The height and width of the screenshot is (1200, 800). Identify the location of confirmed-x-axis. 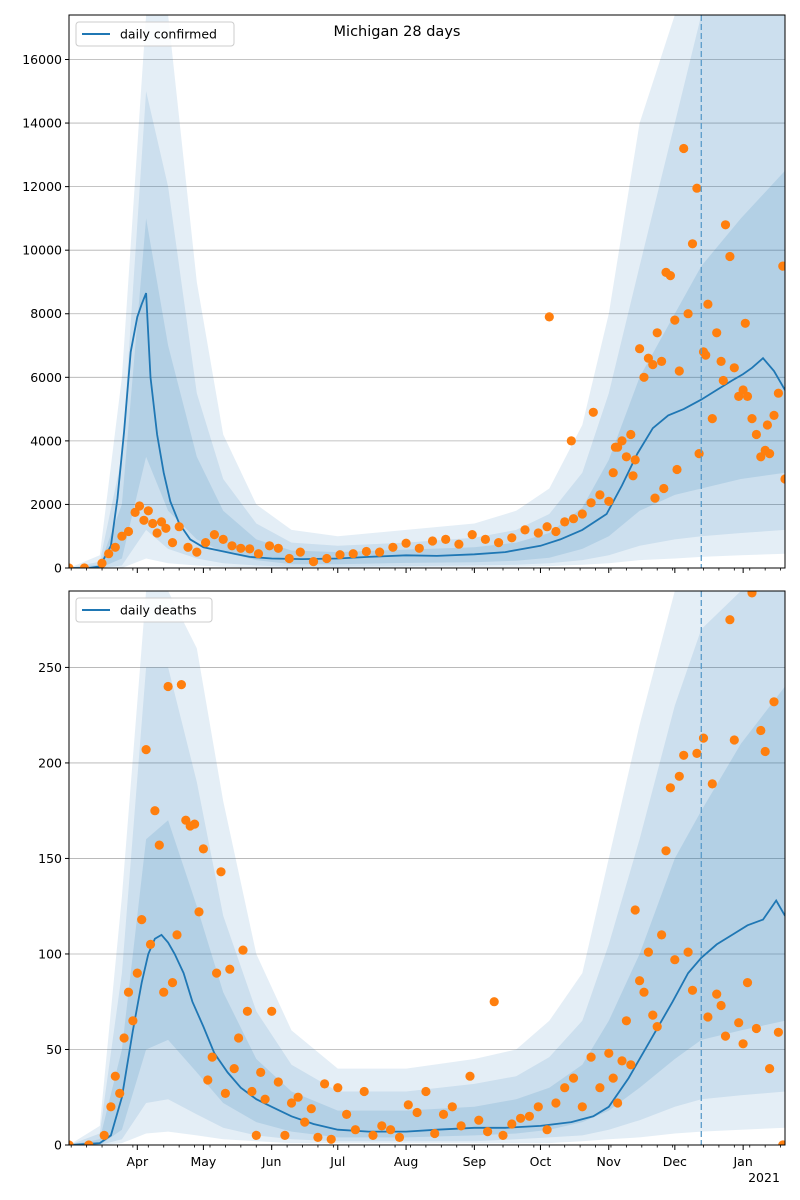
(425, 570).